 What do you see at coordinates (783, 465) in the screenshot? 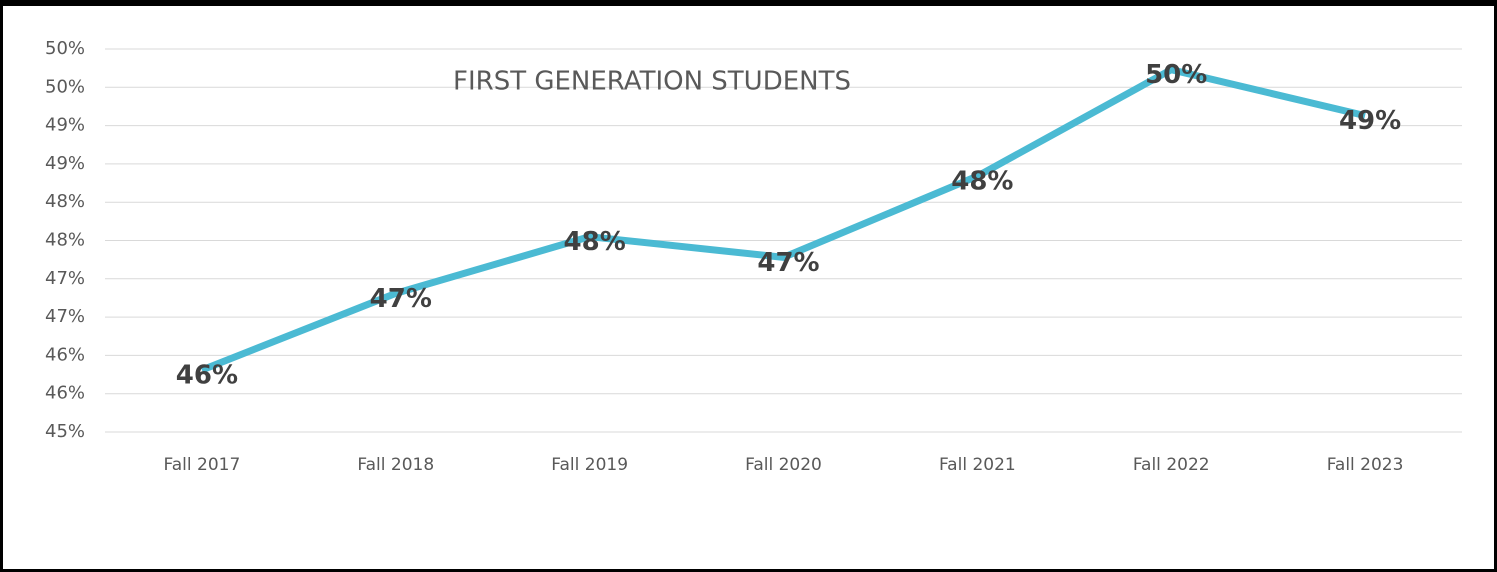
I see `x-tick-label: Fall 2020` at bounding box center [783, 465].